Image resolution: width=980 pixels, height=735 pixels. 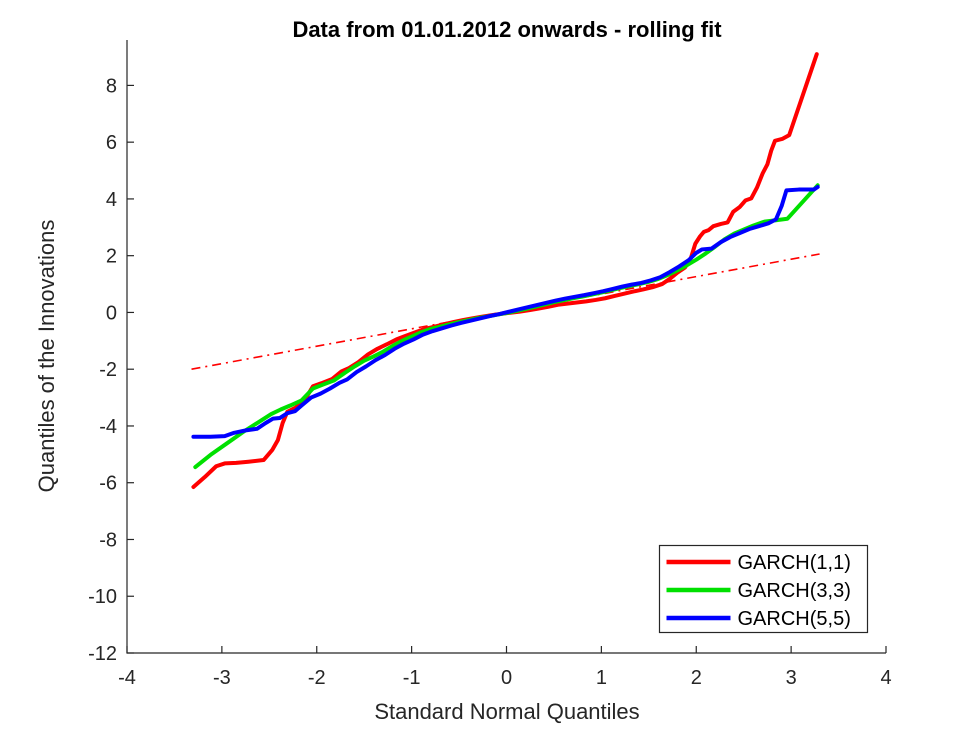 I want to click on y-tick-label: -4, so click(x=108, y=427).